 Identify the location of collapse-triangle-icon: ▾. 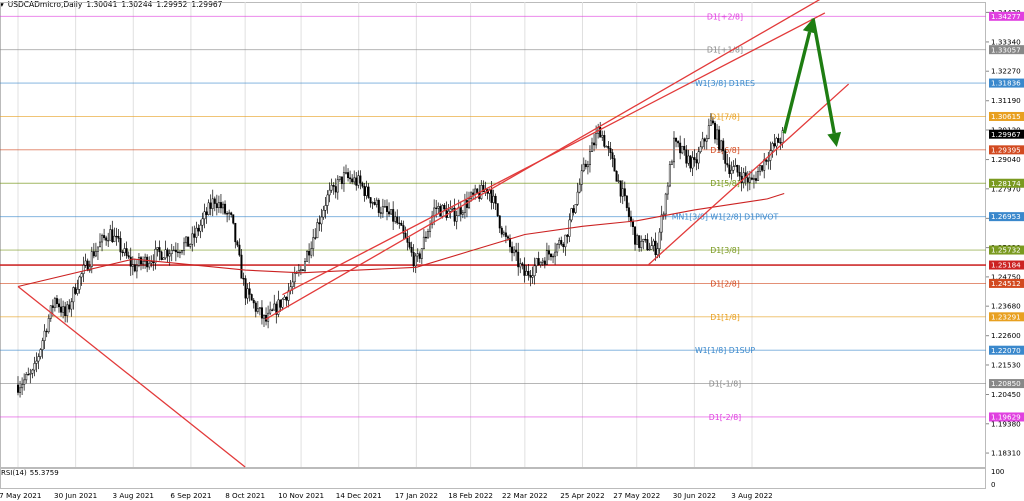
(2, 4).